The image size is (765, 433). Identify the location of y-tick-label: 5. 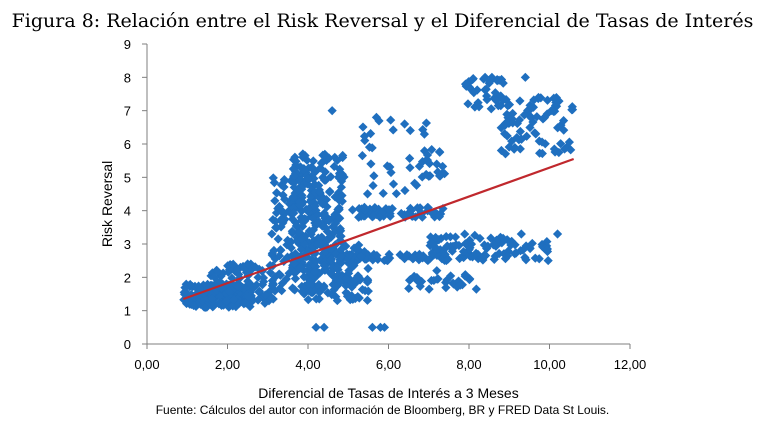
(127, 177).